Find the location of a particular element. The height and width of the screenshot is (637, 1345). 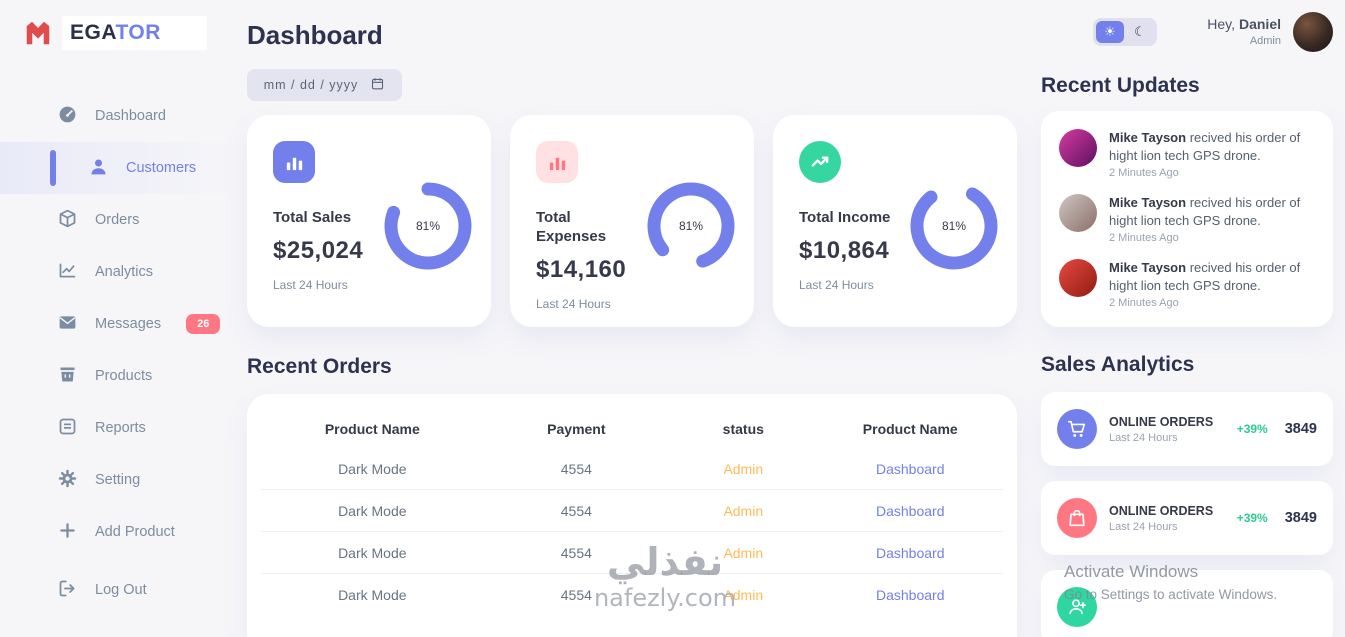

sidebar-item-analytics: Analytics is located at coordinates (123, 272).